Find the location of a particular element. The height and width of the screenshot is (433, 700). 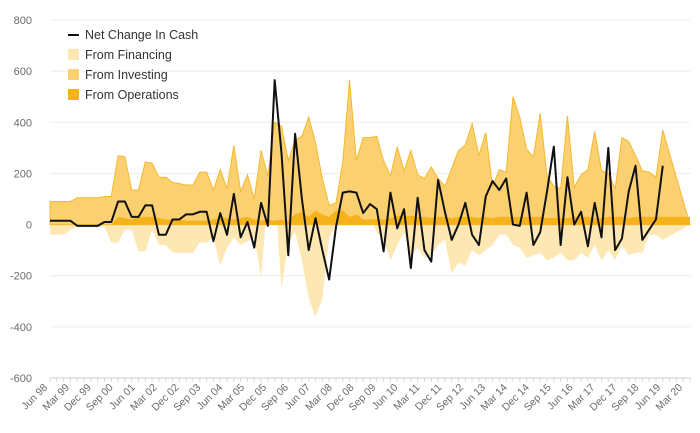

y-tick-label-2: 400 is located at coordinates (23, 123).